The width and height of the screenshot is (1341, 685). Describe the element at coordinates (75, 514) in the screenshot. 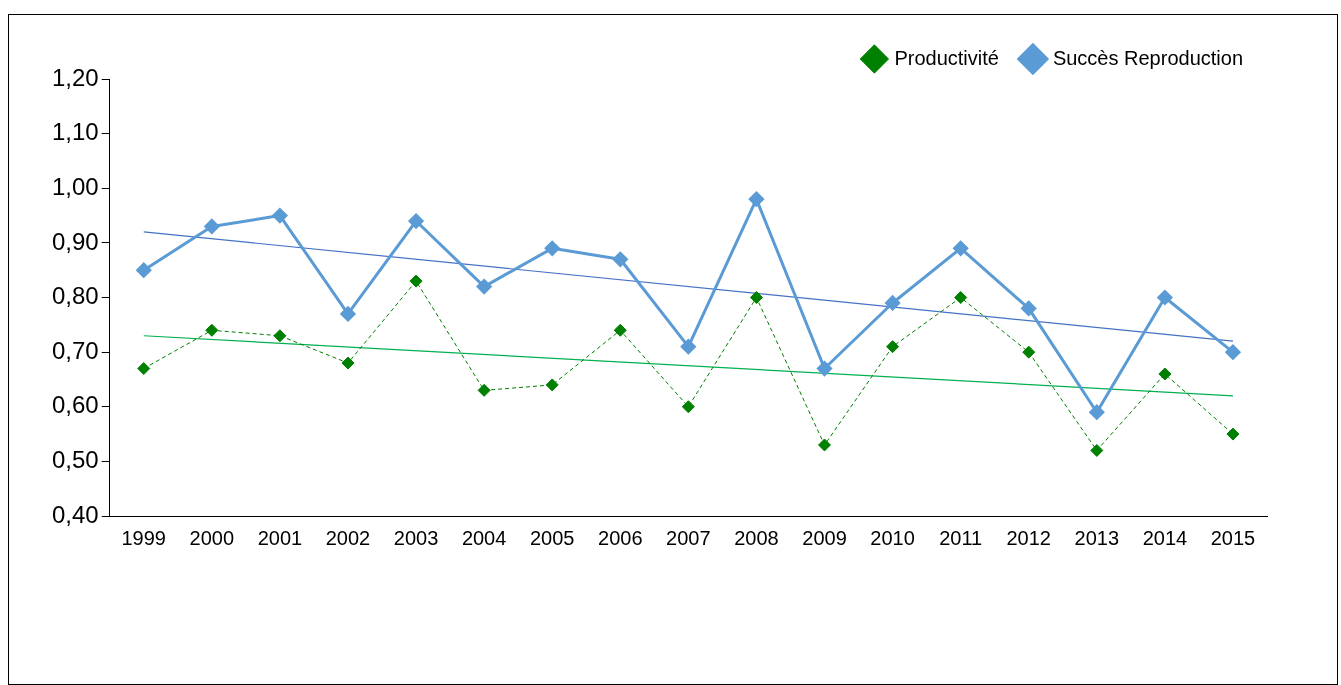

I see `y-tick-label: 0,40` at that location.